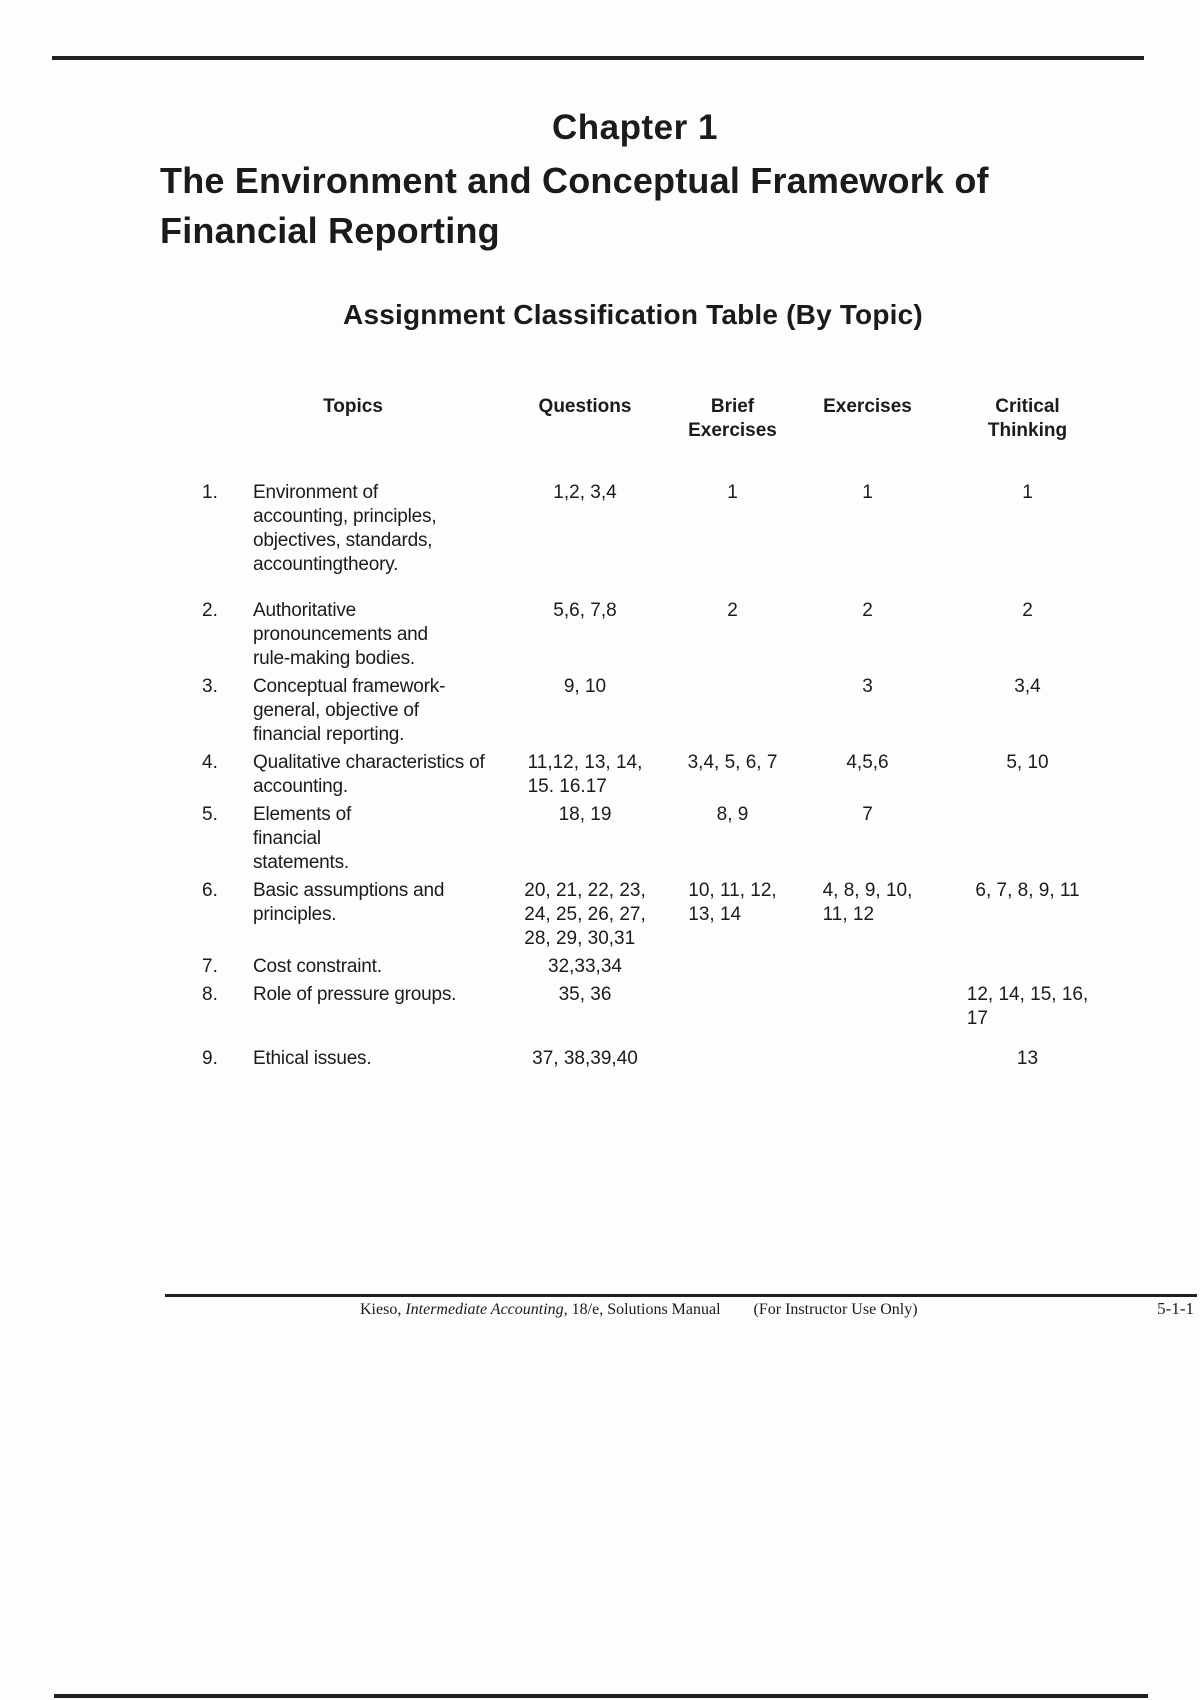 Image resolution: width=1200 pixels, height=1700 pixels. What do you see at coordinates (635, 127) in the screenshot?
I see `chapter-title: Chapter 1` at bounding box center [635, 127].